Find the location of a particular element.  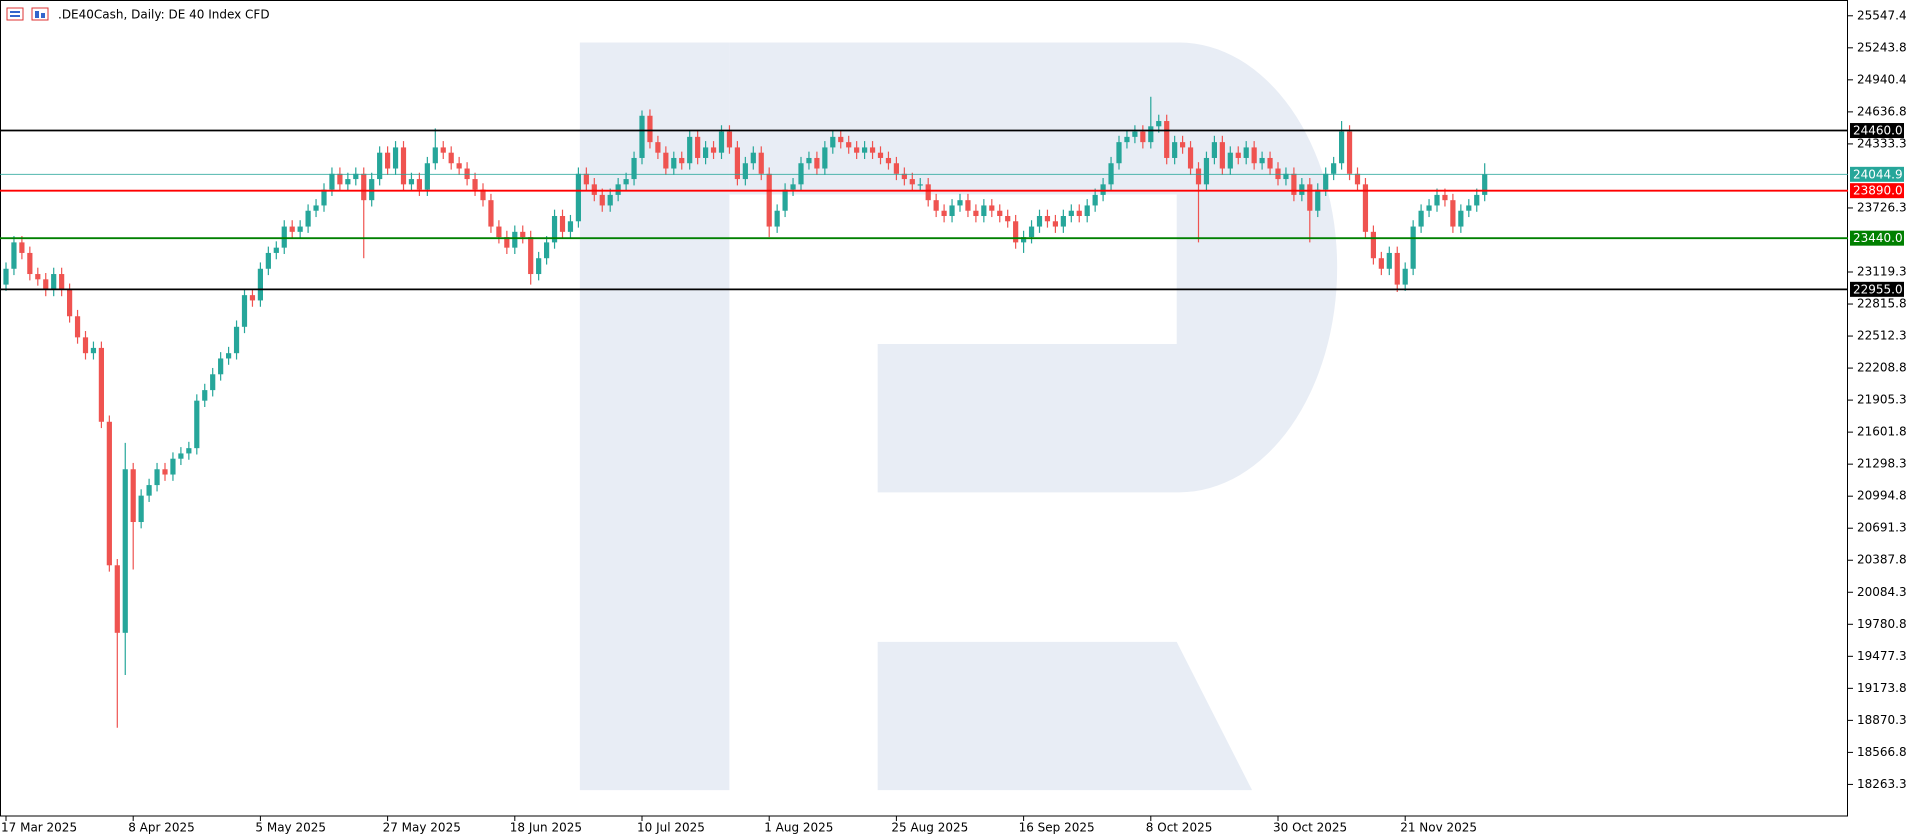

y-tick-label: 21298.3 is located at coordinates (1881, 464).